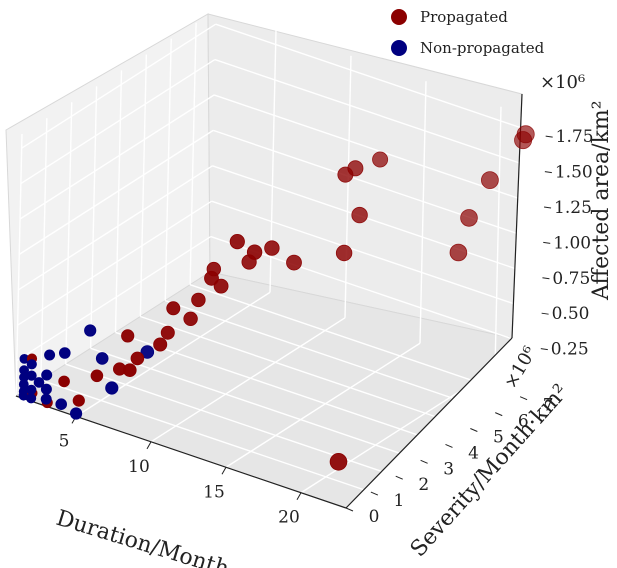  I want to click on legend-label-non-propagated: Non-propagated, so click(482, 48).